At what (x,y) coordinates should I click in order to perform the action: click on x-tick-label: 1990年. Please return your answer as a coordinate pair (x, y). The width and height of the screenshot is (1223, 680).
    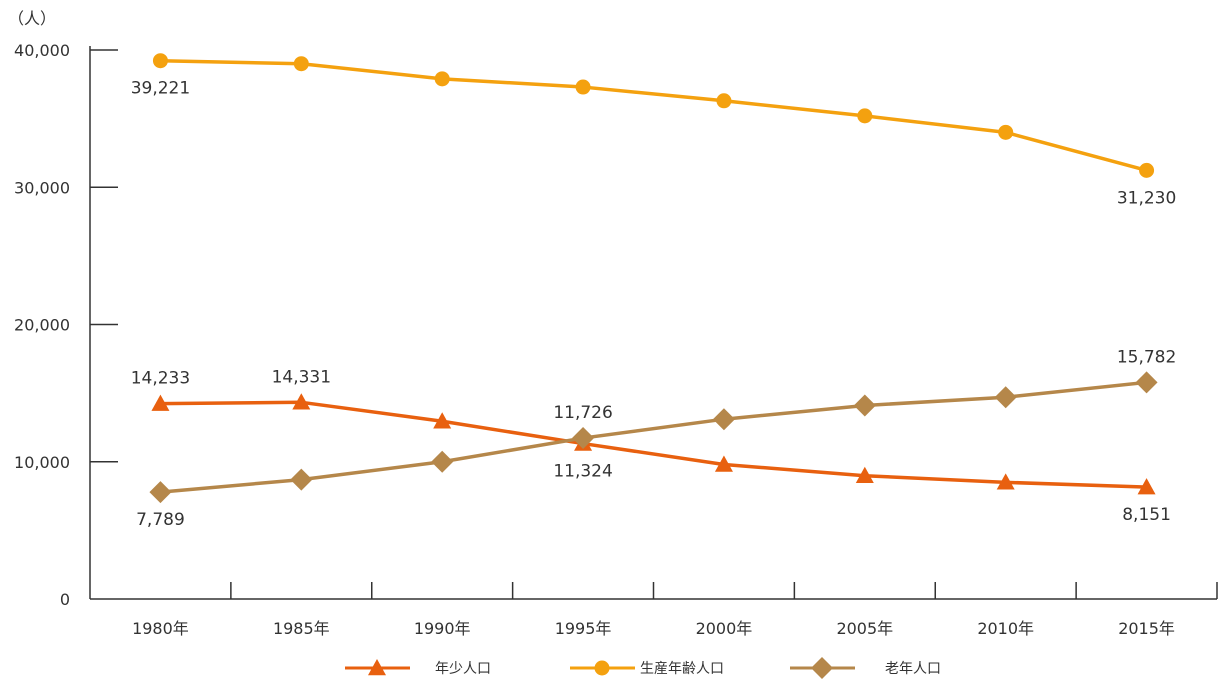
    Looking at the image, I should click on (442, 628).